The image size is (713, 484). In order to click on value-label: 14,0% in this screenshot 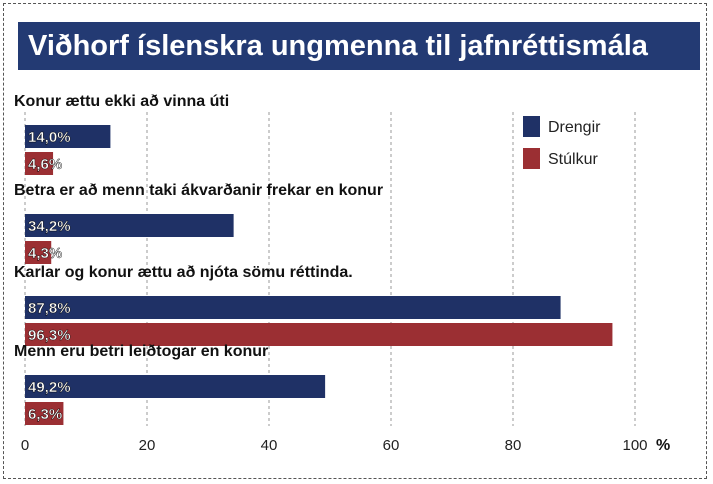, I will do `click(49, 137)`.